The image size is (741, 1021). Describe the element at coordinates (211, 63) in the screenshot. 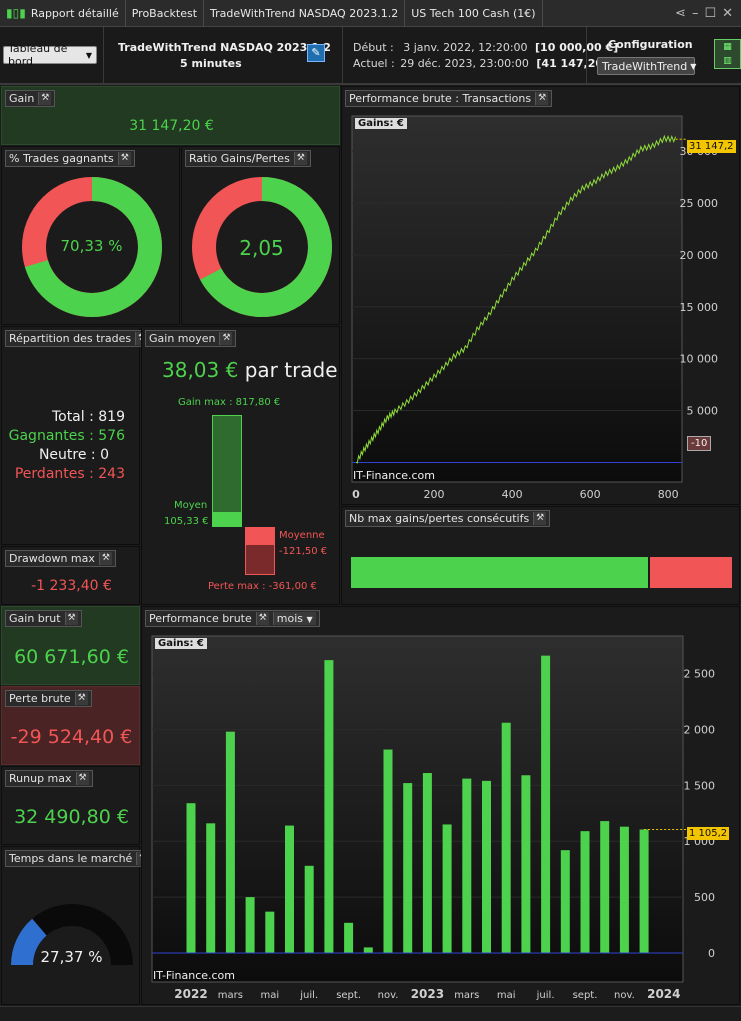

I see `timeframe: 5 minutes` at that location.